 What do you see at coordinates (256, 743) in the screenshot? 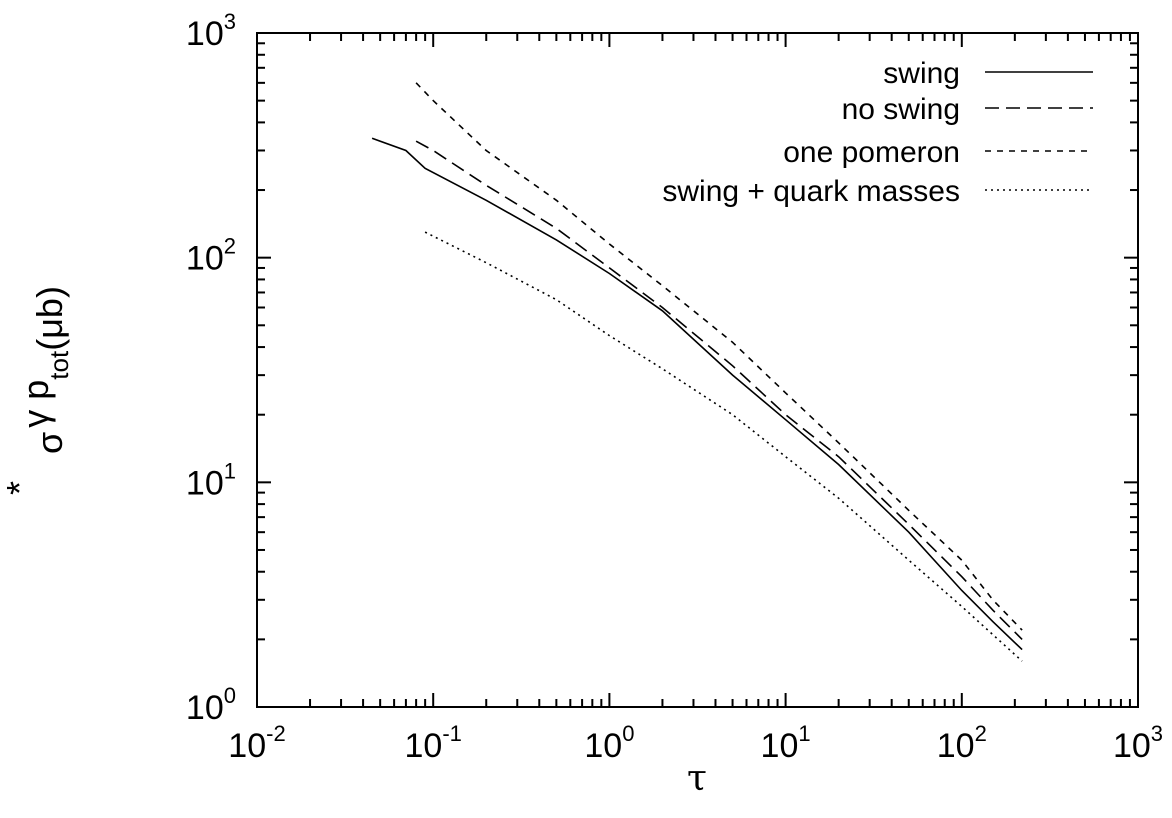
I see `x-tick-label: 10⁻²` at bounding box center [256, 743].